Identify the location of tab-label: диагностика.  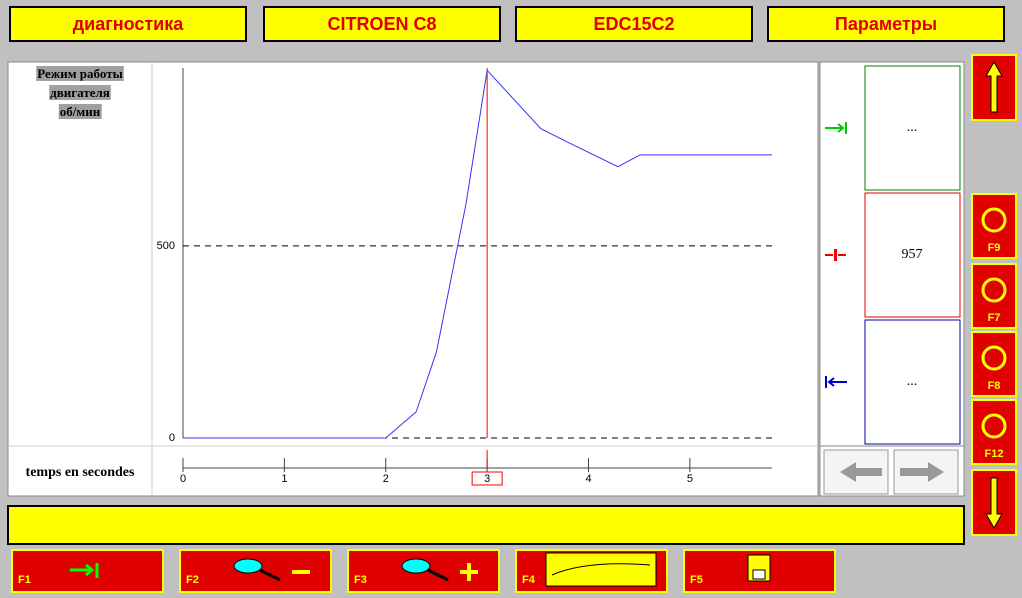
(129, 24).